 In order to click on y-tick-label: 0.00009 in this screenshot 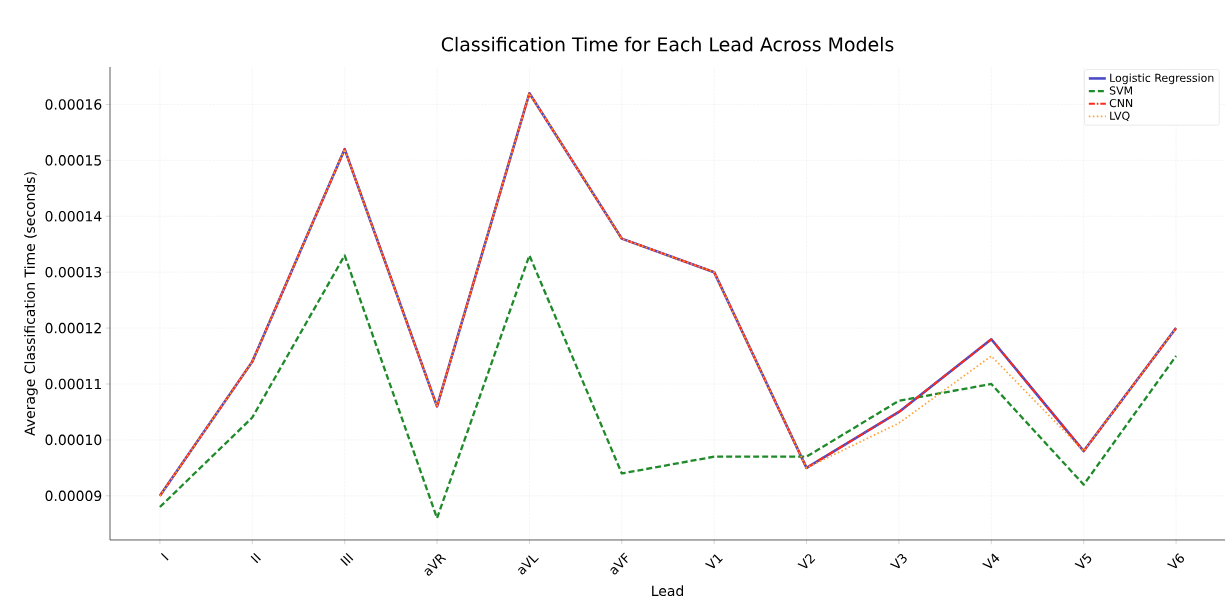, I will do `click(73, 496)`.